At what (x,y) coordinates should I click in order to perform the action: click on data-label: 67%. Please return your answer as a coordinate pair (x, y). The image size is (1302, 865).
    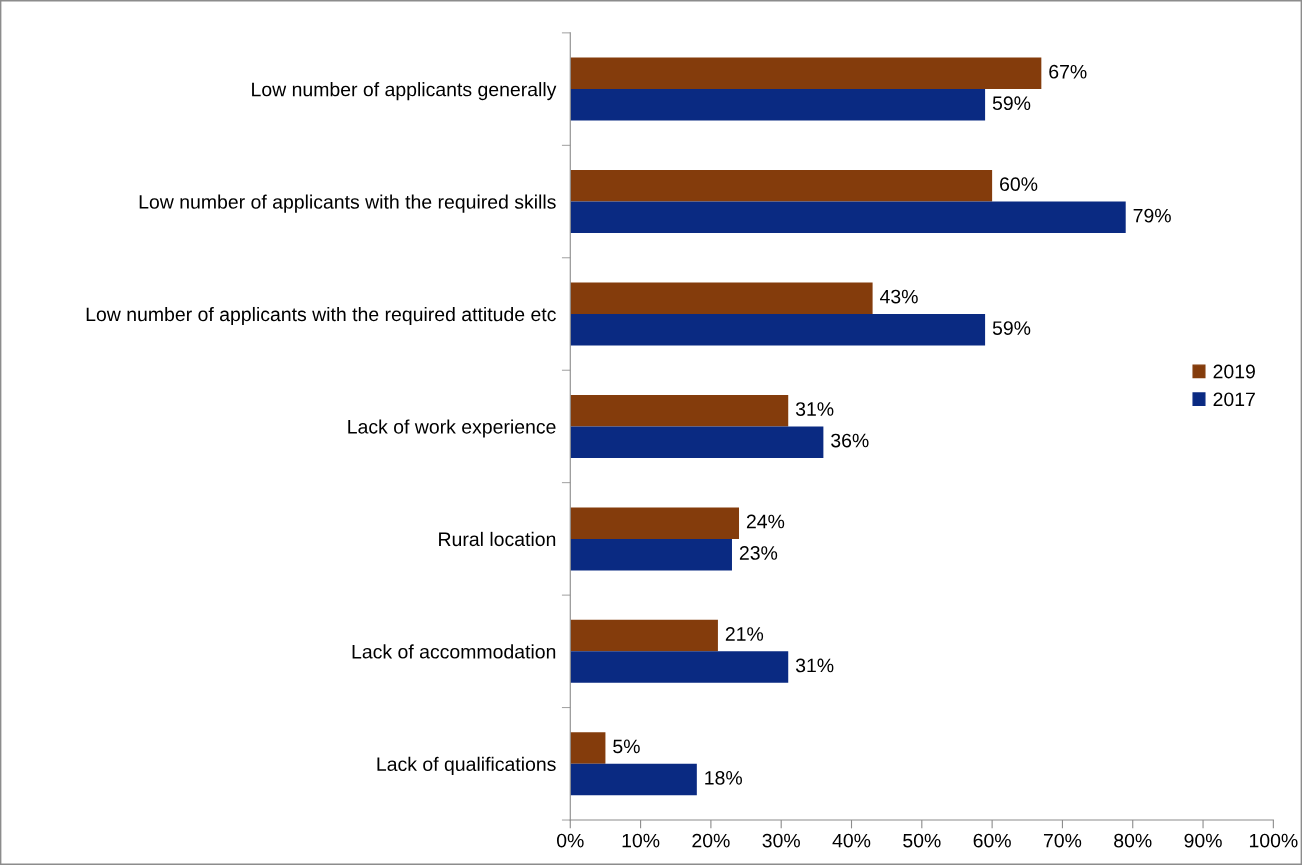
    Looking at the image, I should click on (1068, 71).